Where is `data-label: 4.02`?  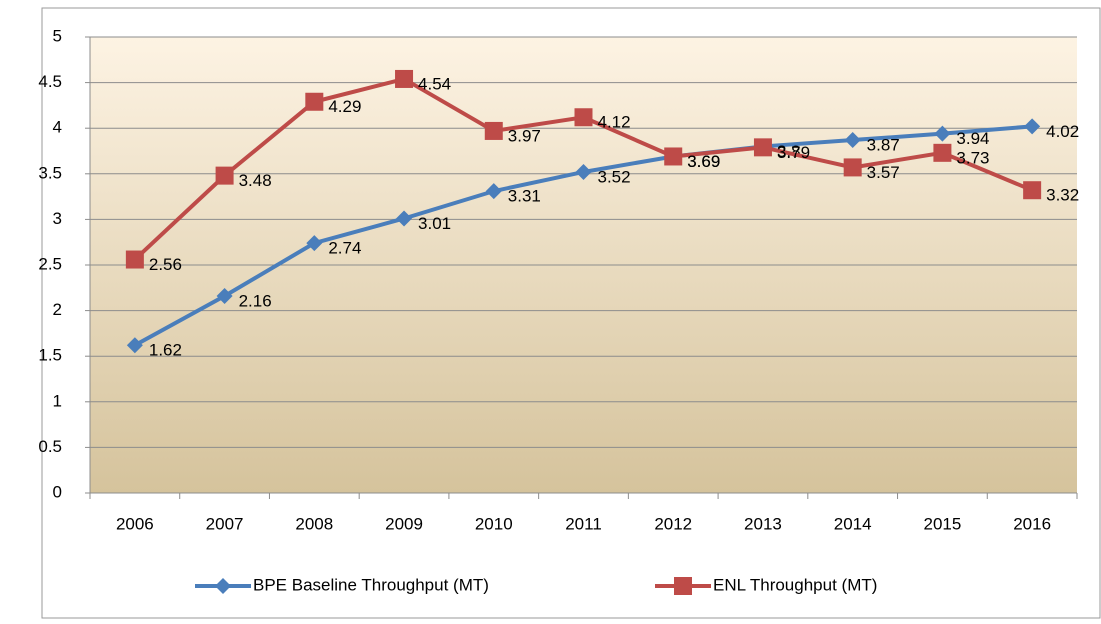 data-label: 4.02 is located at coordinates (1062, 131).